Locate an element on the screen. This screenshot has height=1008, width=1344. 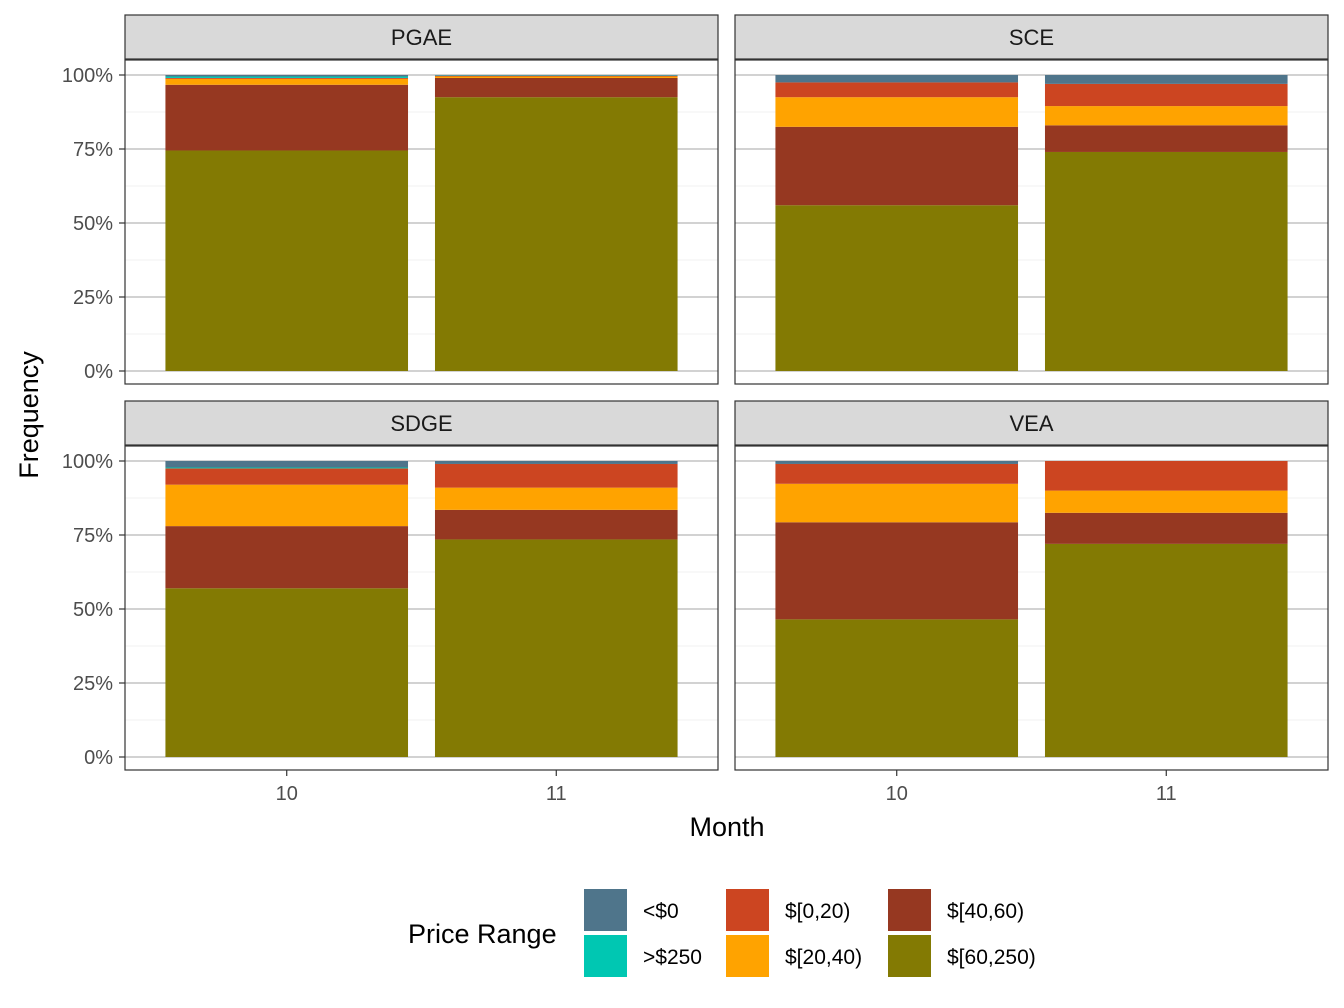
legend-label: $[0,20) is located at coordinates (817, 911).